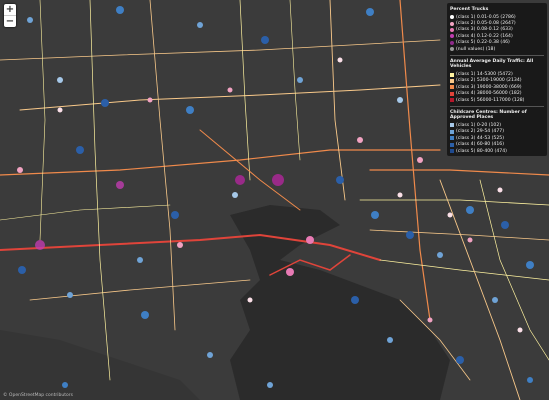 Image resolution: width=549 pixels, height=400 pixels. I want to click on legend-item: (class 4) 38000-56000 (182), so click(497, 94).